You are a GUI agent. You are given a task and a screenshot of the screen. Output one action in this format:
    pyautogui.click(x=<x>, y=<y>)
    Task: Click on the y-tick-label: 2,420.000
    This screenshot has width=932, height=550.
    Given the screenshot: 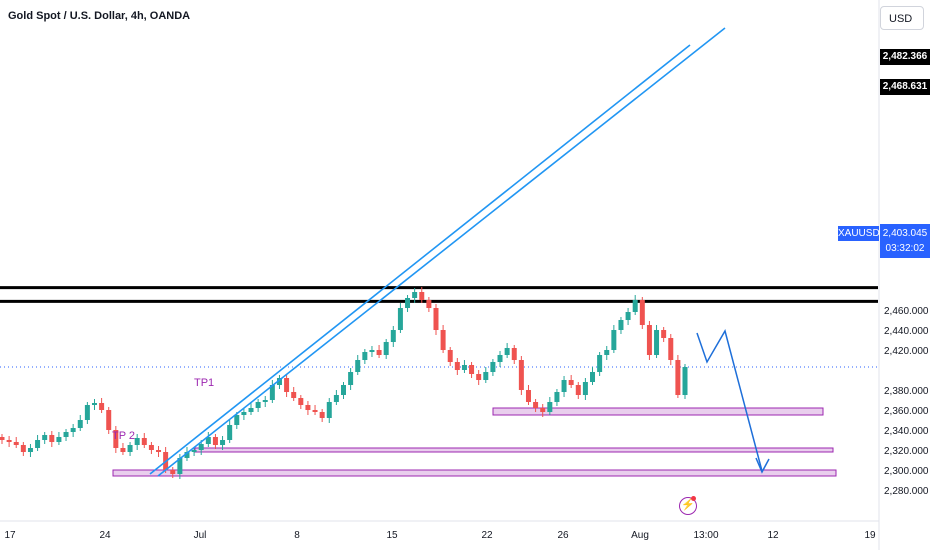 What is the action you would take?
    pyautogui.click(x=906, y=351)
    